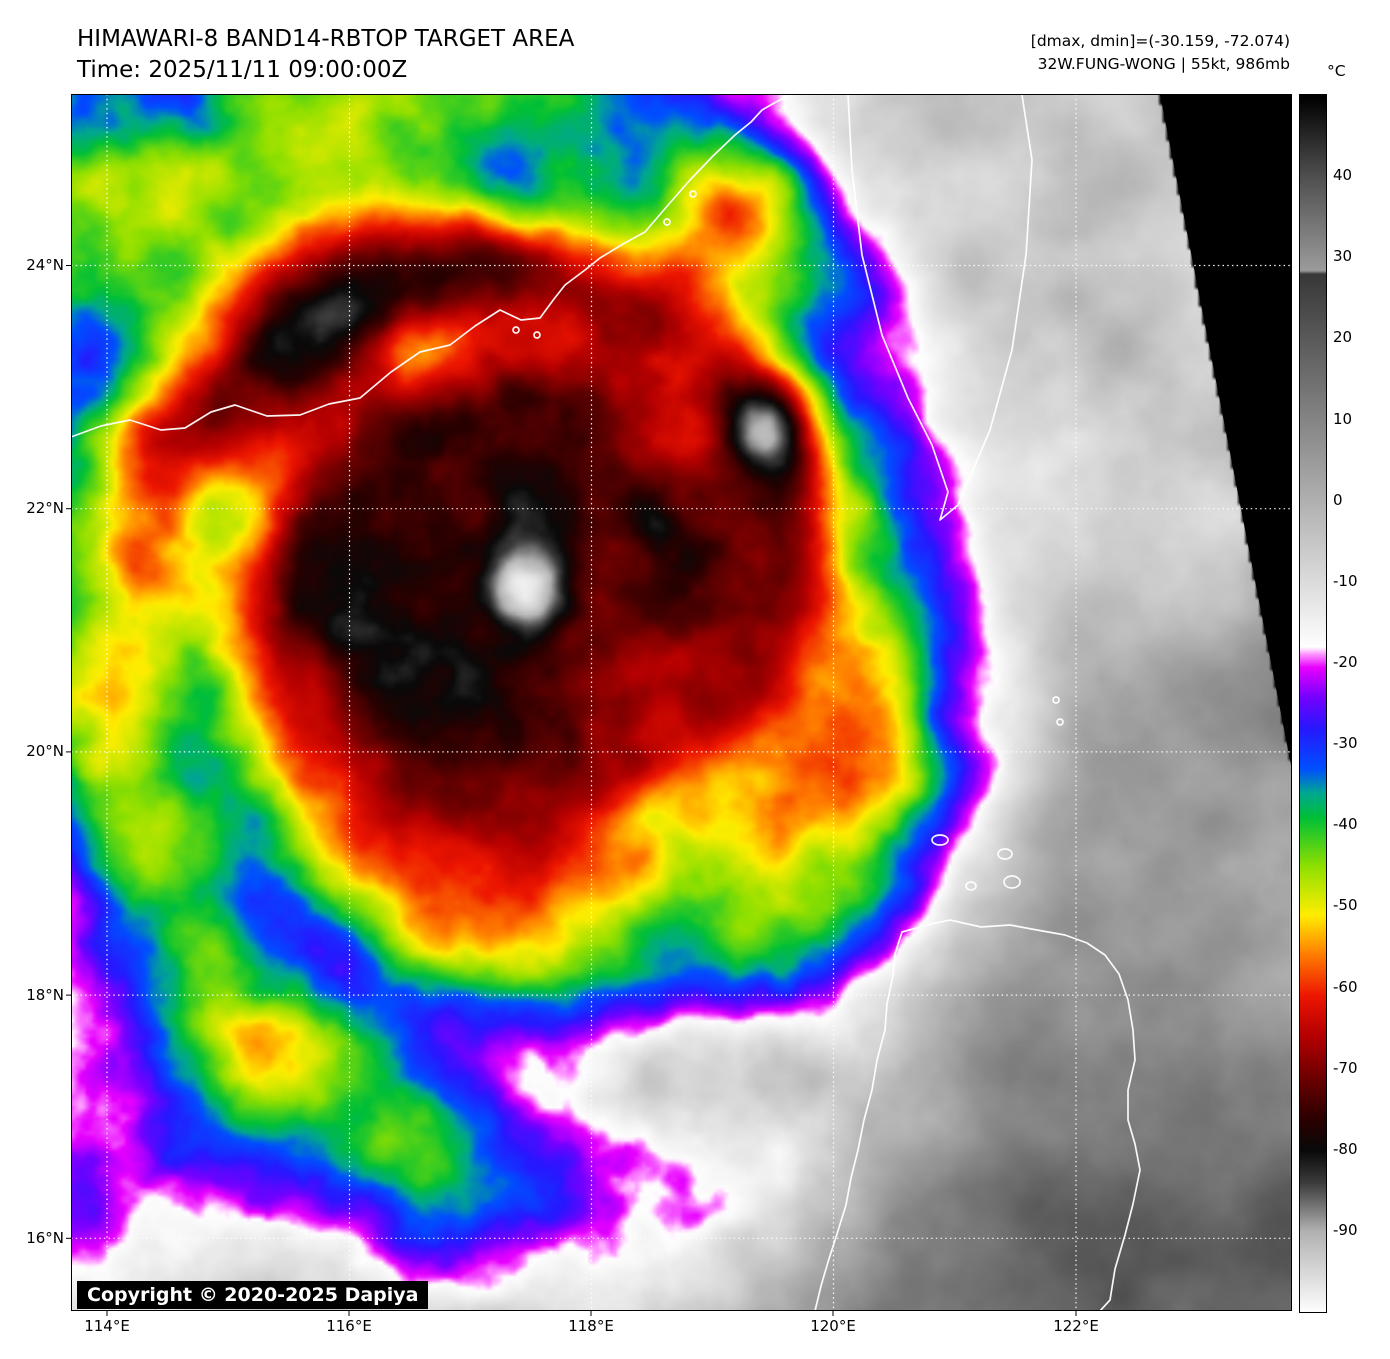 The height and width of the screenshot is (1359, 1390). What do you see at coordinates (107, 1326) in the screenshot?
I see `lon-label-114e: 114°E` at bounding box center [107, 1326].